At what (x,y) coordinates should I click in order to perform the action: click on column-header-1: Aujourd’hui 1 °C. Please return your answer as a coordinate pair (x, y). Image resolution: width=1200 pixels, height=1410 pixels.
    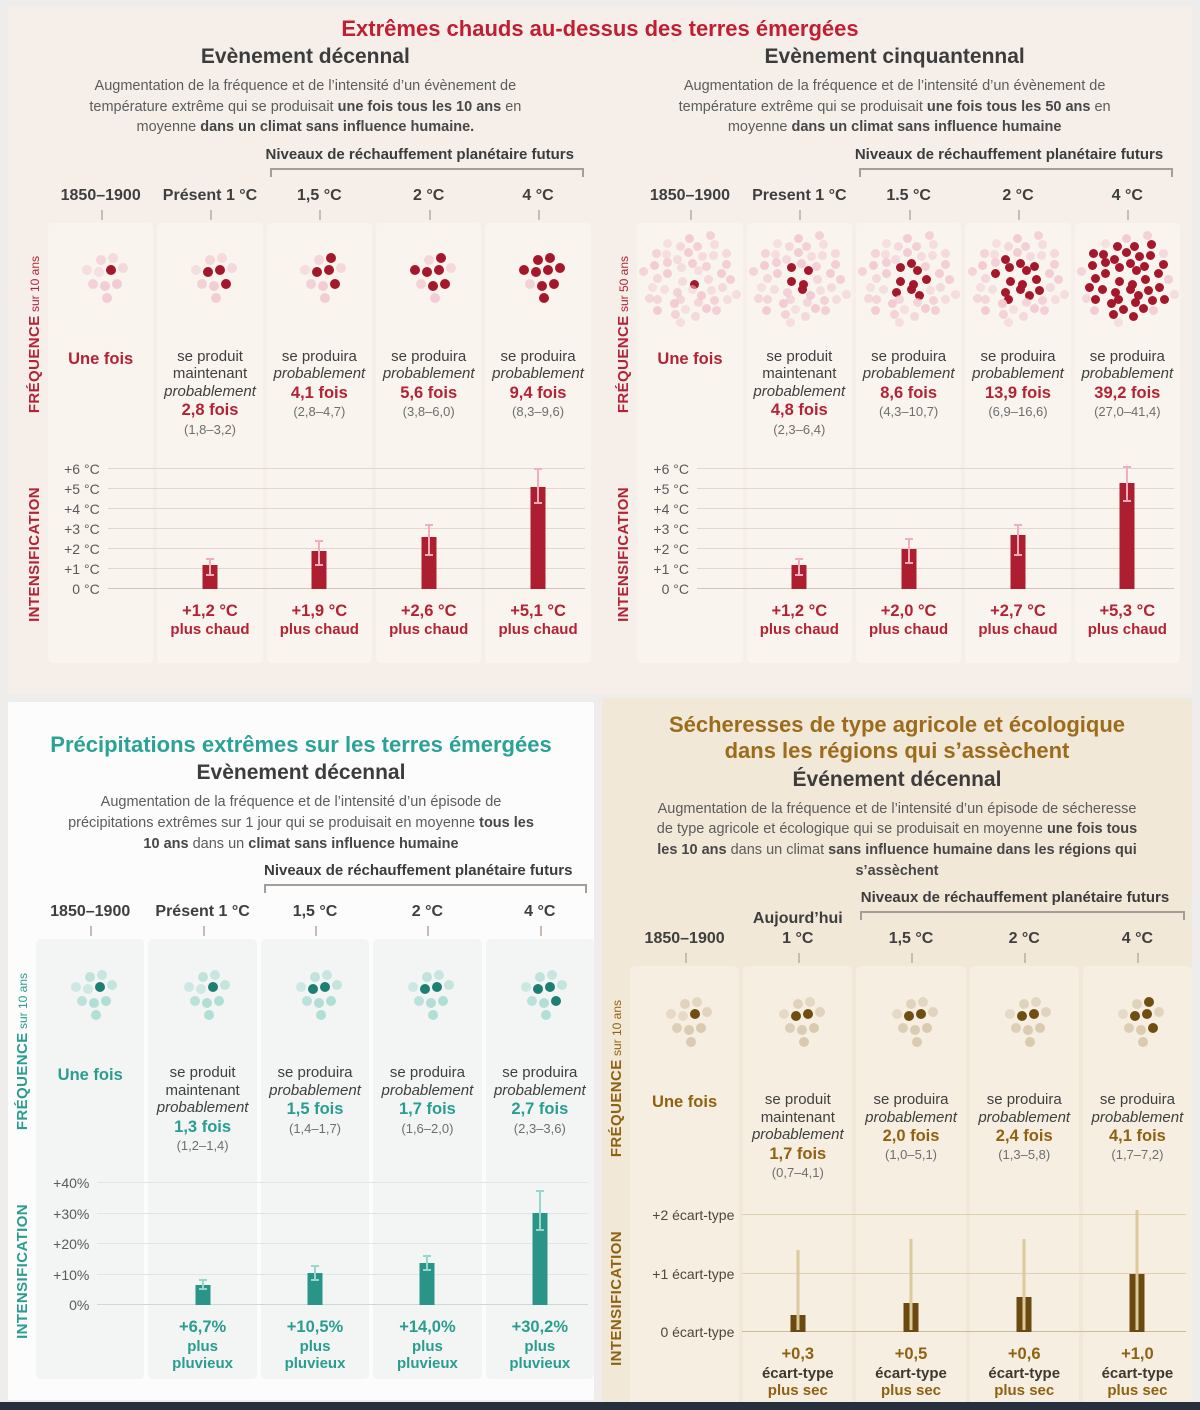
    Looking at the image, I should click on (797, 937).